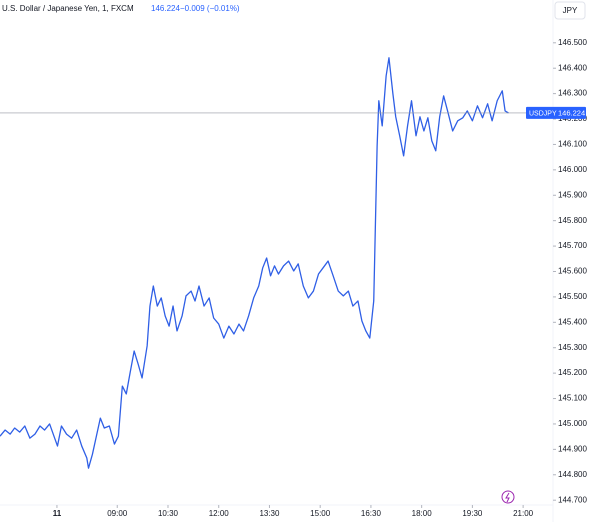 The height and width of the screenshot is (522, 589). I want to click on y-tick-label: 145.700, so click(572, 245).